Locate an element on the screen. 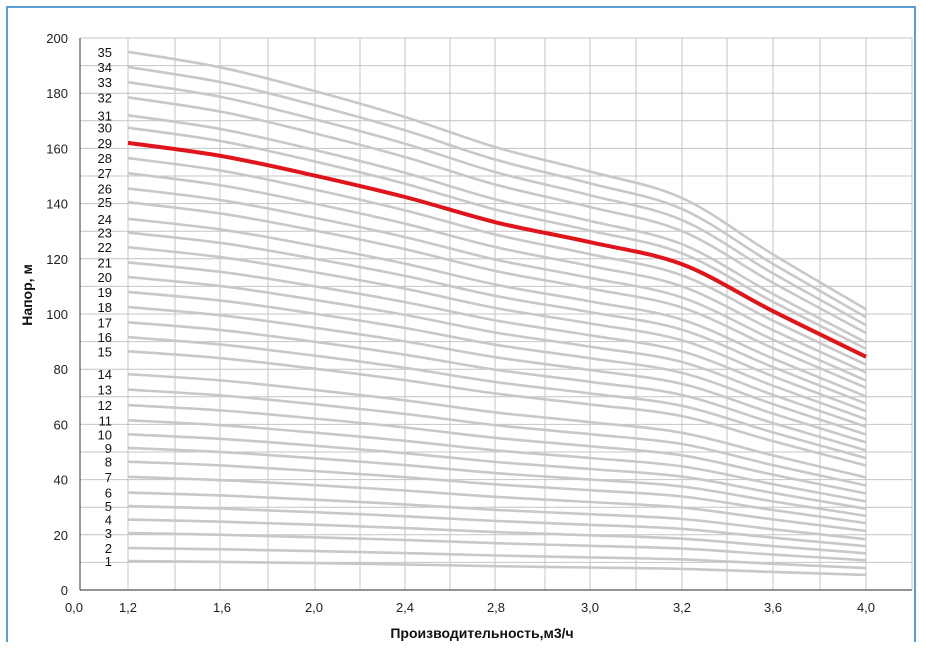 The image size is (926, 652). x-tick-label: 3,0 is located at coordinates (590, 607).